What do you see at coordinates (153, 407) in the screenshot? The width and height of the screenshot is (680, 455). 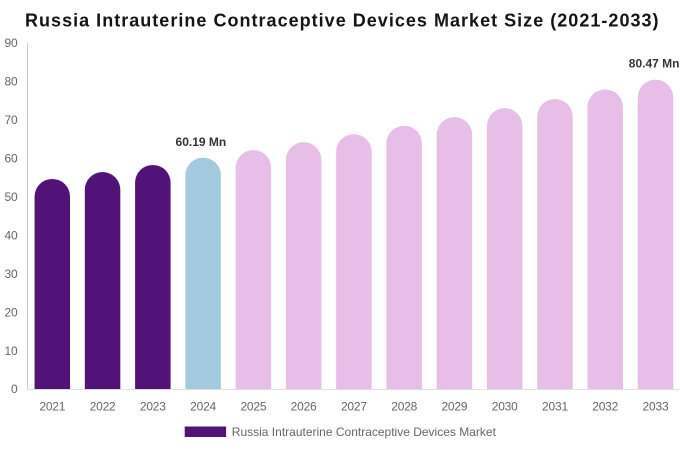 I see `svg-text: 2023` at bounding box center [153, 407].